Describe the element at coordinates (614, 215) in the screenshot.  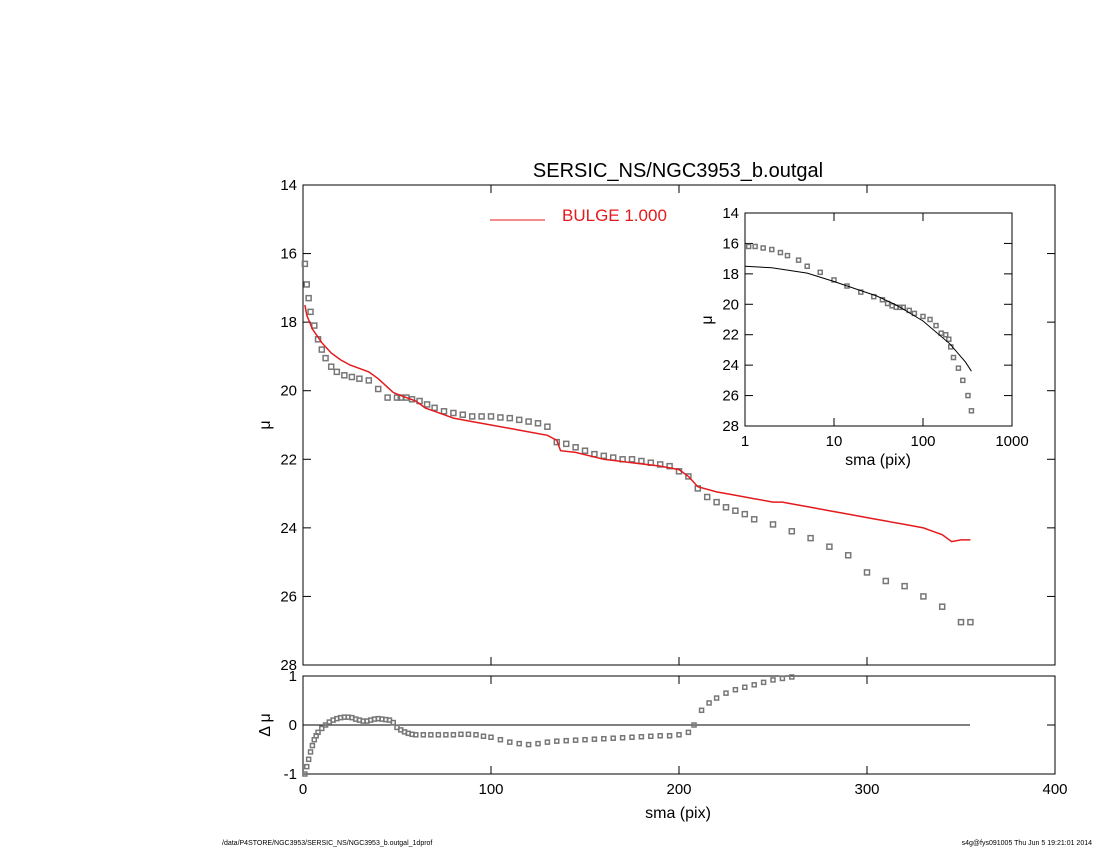
I see `legend-label: BULGE 1.000` at that location.